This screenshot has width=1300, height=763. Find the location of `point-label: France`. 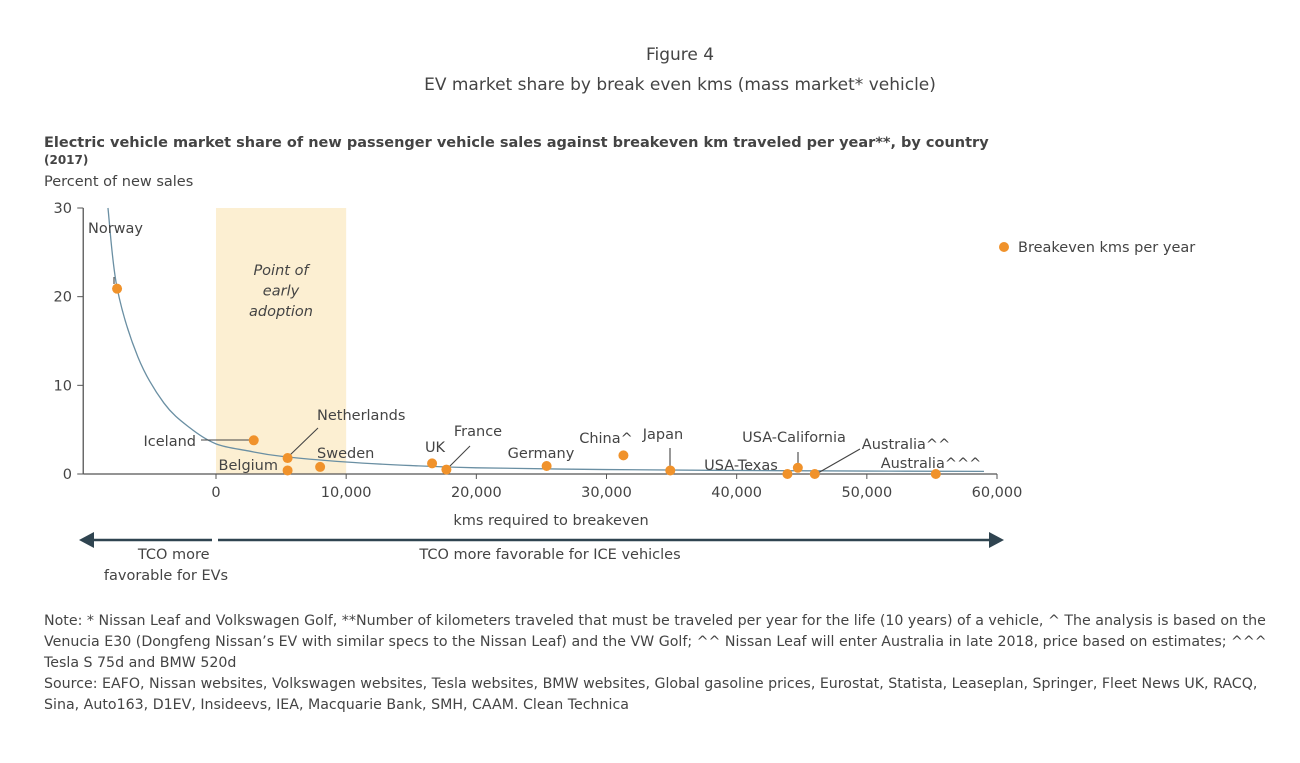

point-label: France is located at coordinates (478, 432).